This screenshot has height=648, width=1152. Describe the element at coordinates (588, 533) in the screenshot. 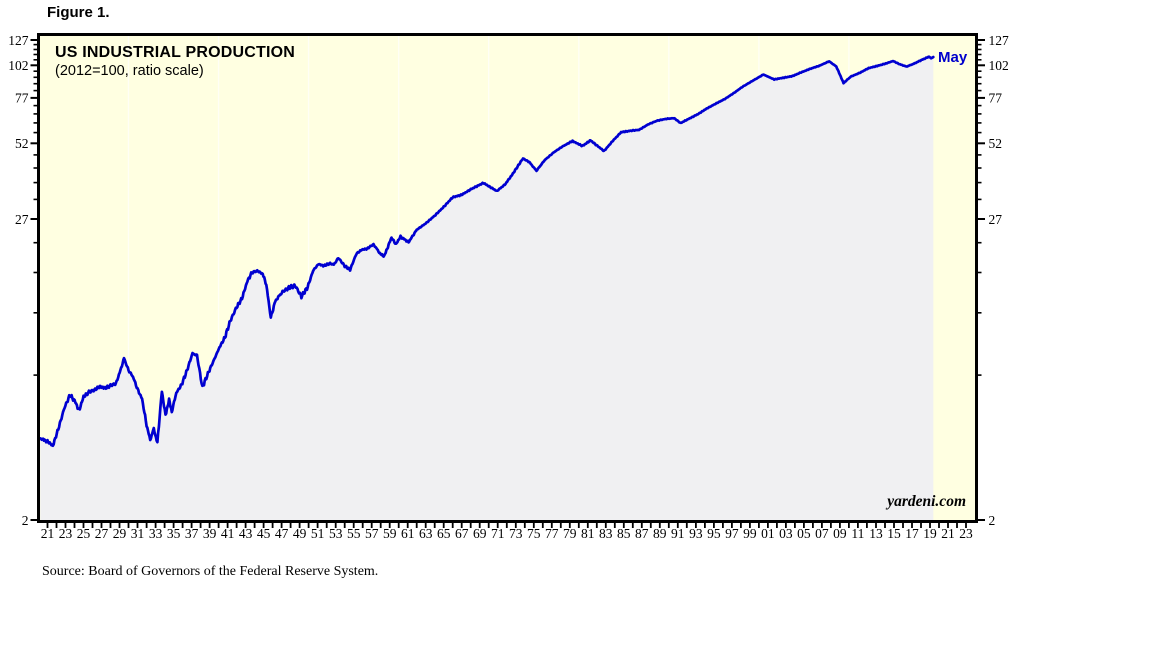

I see `x-axis-label: 81` at that location.